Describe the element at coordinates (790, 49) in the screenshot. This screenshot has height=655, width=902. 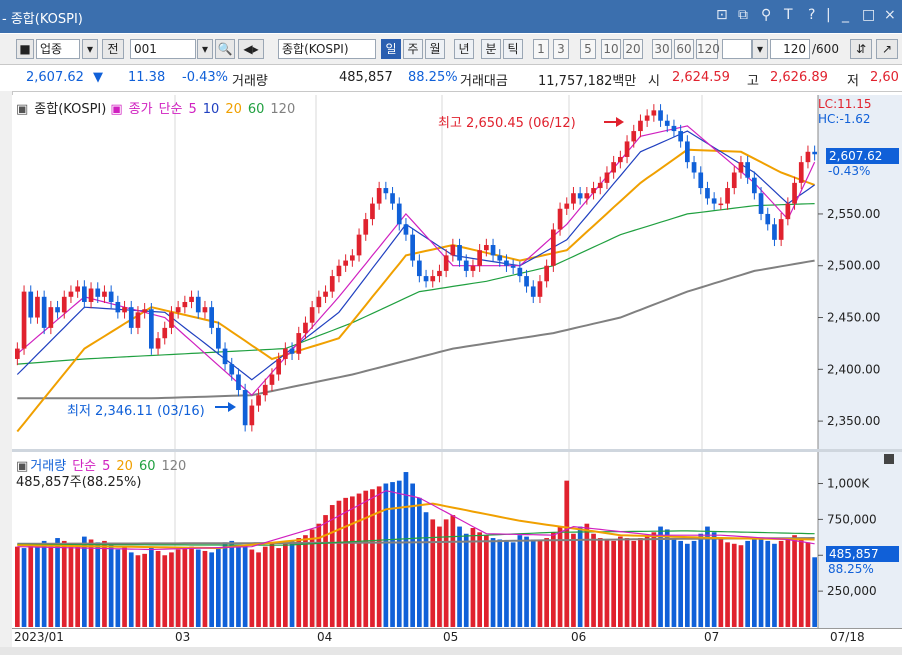
I see `bar-count-input: 120` at that location.